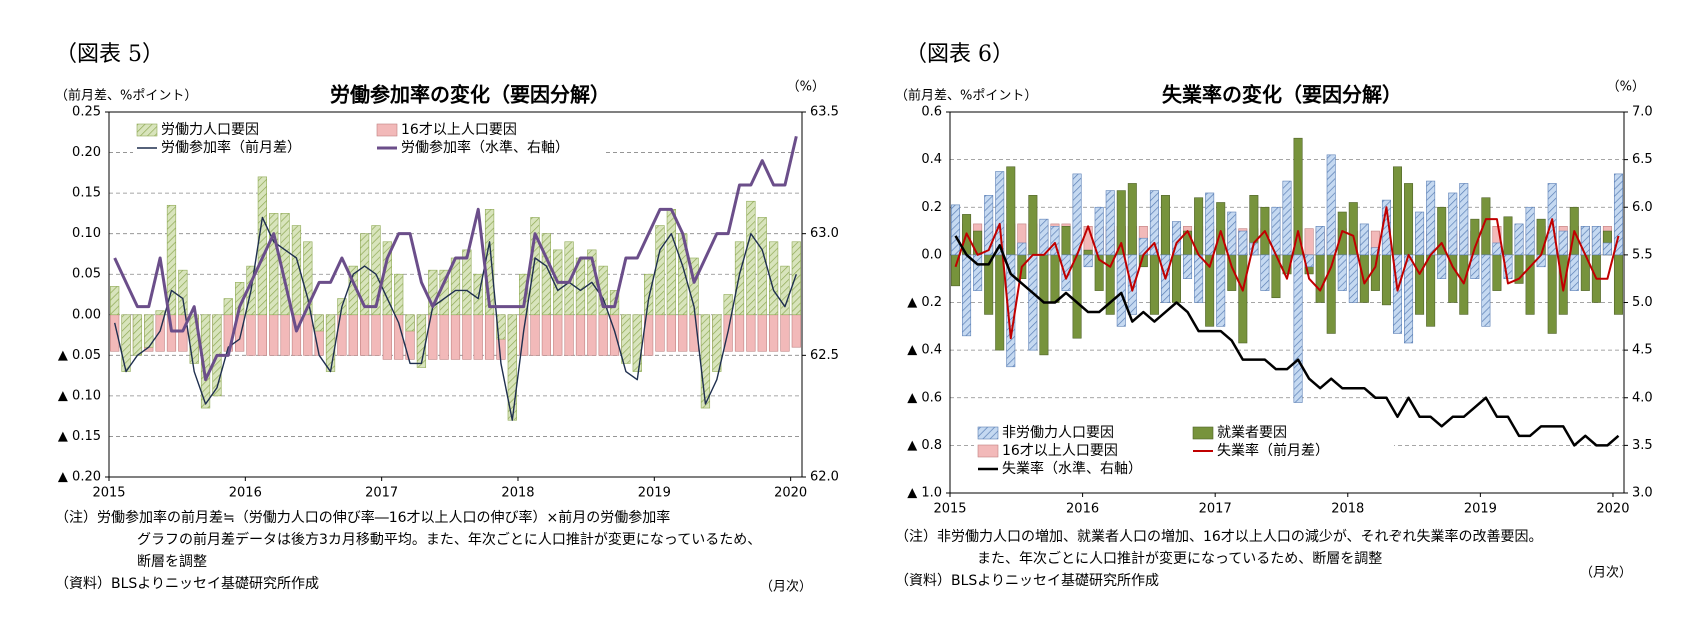  I want to click on y2-tick-label: 62.0, so click(824, 477).